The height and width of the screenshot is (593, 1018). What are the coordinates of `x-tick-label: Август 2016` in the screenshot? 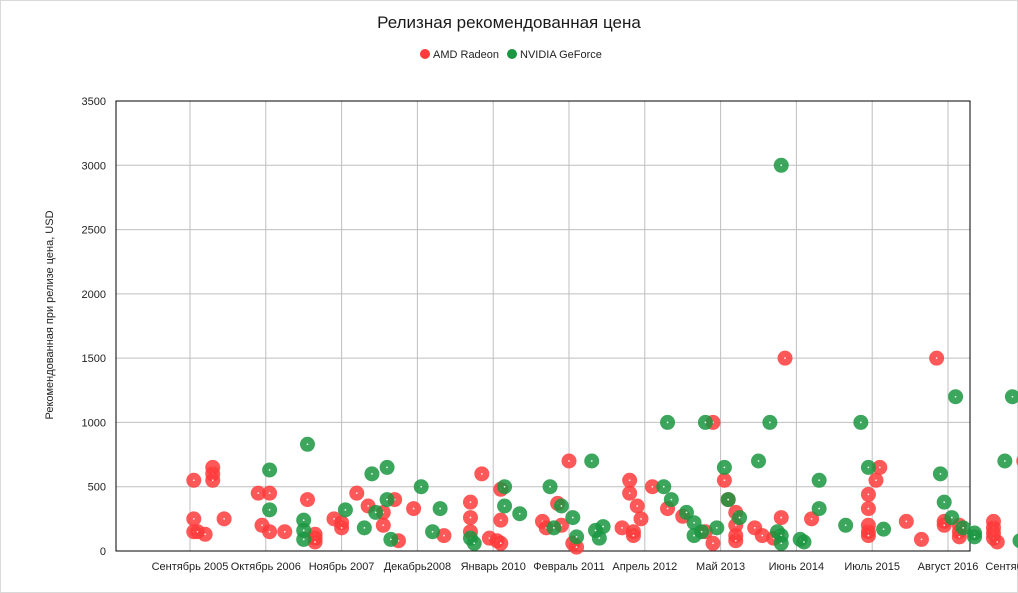 It's located at (948, 567).